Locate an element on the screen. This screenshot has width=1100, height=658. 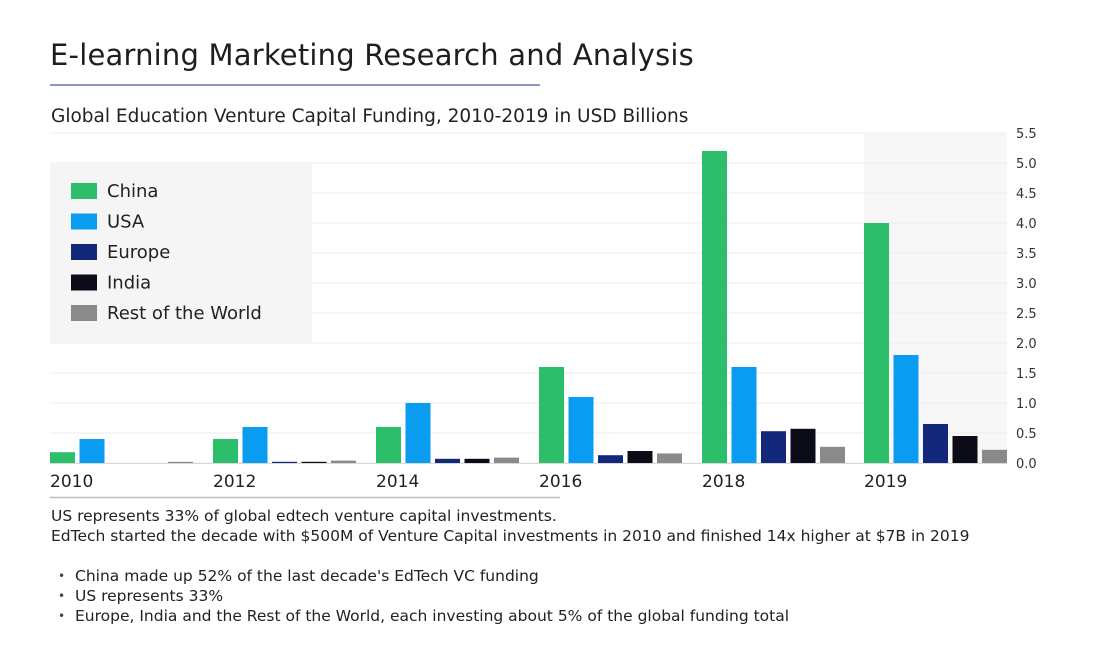
title-underline is located at coordinates (295, 85).